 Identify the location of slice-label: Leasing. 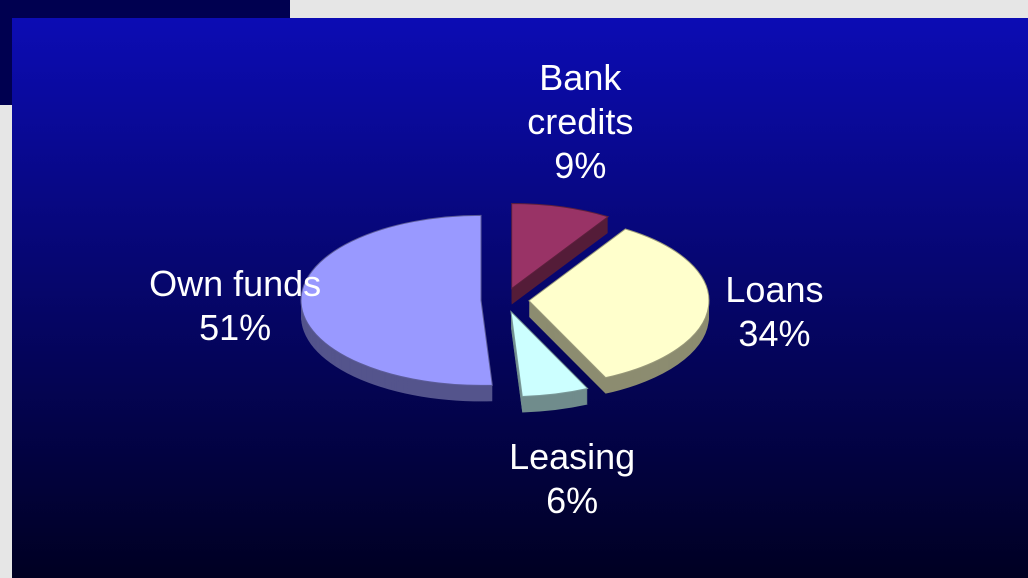
(572, 457).